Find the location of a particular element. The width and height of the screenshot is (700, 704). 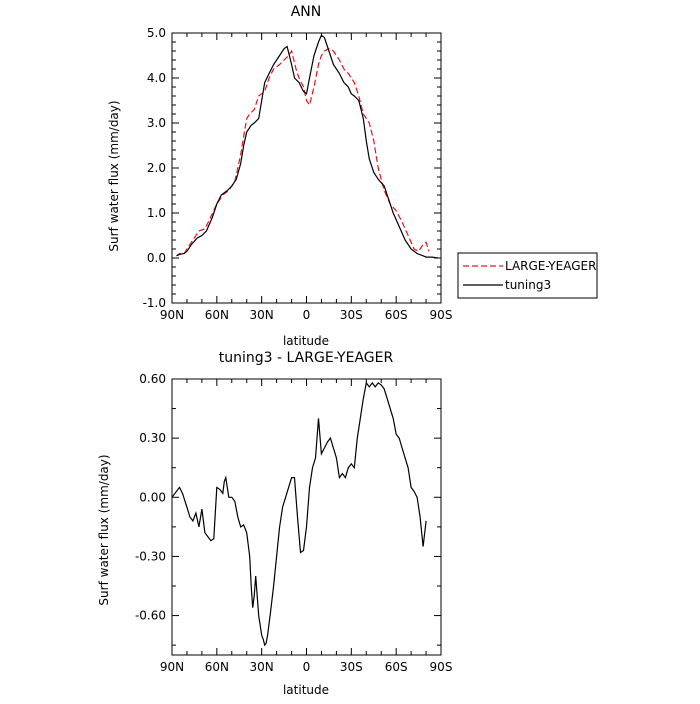

y-tick-label: 5.0 is located at coordinates (156, 33).